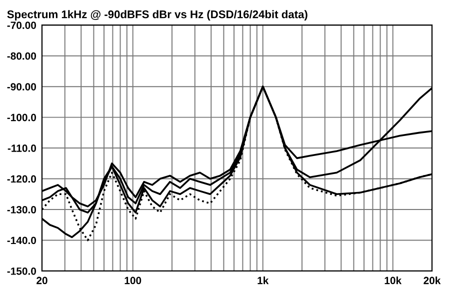 Image resolution: width=450 pixels, height=292 pixels. Describe the element at coordinates (21, 25) in the screenshot. I see `y-tick-label: -70.00` at that location.